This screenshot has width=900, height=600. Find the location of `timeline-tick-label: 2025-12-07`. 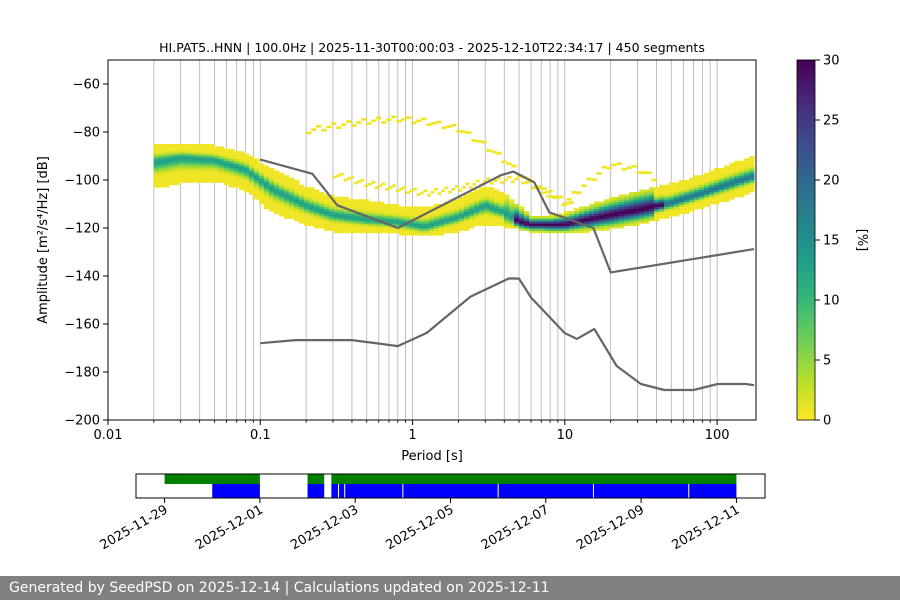

timeline-tick-label: 2025-12-07 is located at coordinates (515, 527).